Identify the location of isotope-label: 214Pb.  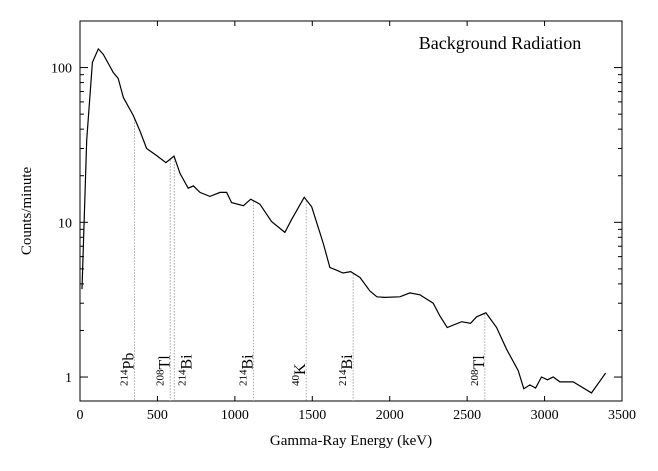
(128, 369).